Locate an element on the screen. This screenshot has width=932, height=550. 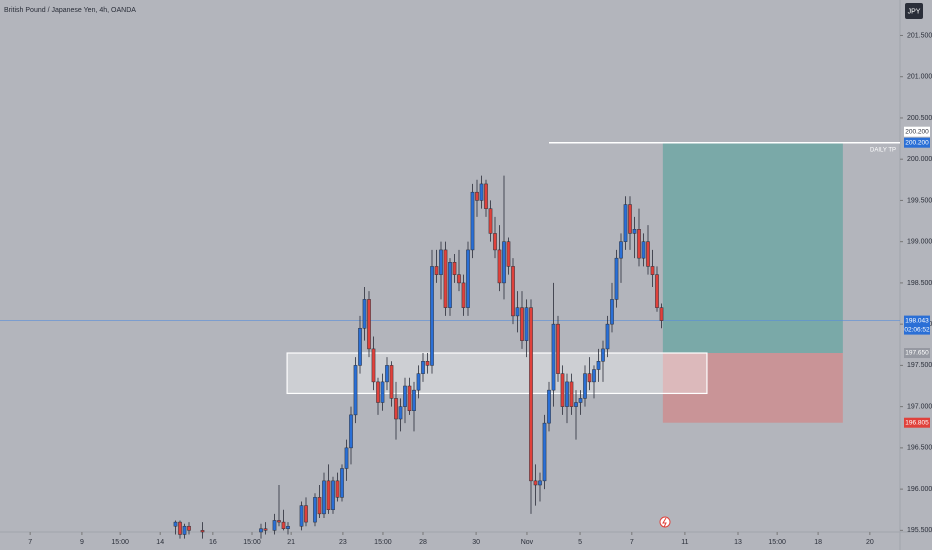
y-tick-label: 197.500 is located at coordinates (919, 365).